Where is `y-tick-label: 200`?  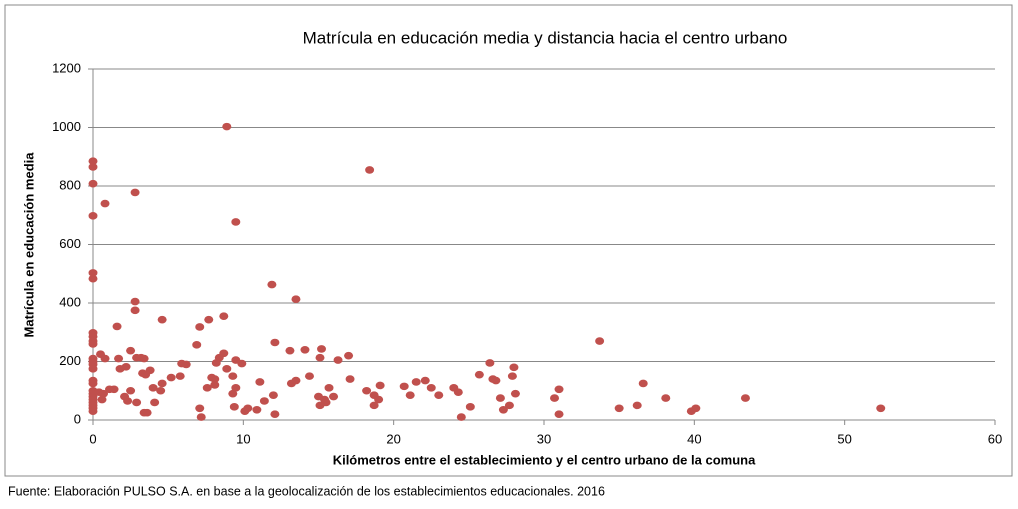 y-tick-label: 200 is located at coordinates (70, 360).